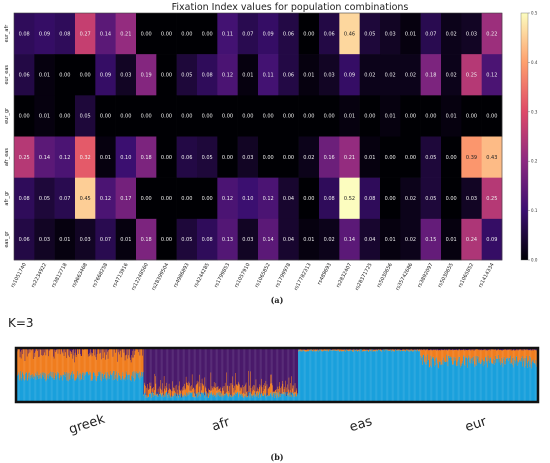 This screenshot has height=463, width=550. I want to click on heatmap-column-label: rs35742686, so click(404, 276).